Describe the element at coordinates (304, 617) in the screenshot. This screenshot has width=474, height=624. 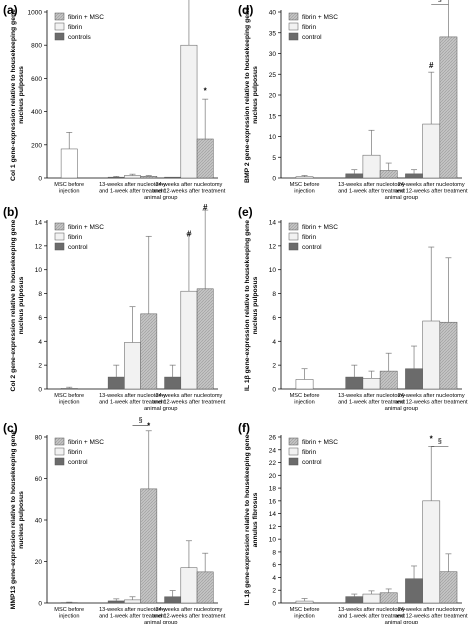
I see `p6-category-label: injection` at that location.